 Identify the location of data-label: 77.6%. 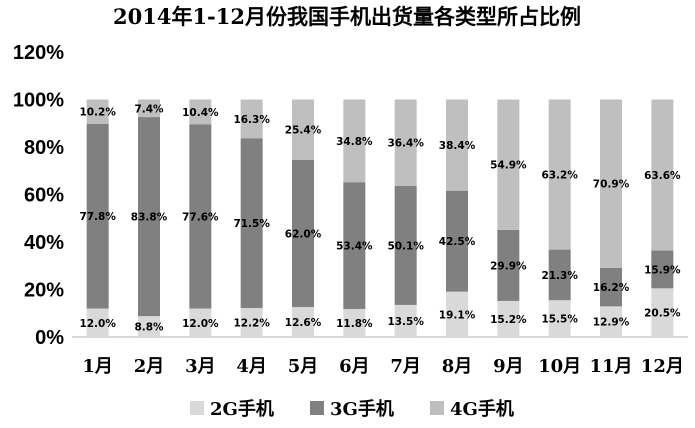
(200, 217).